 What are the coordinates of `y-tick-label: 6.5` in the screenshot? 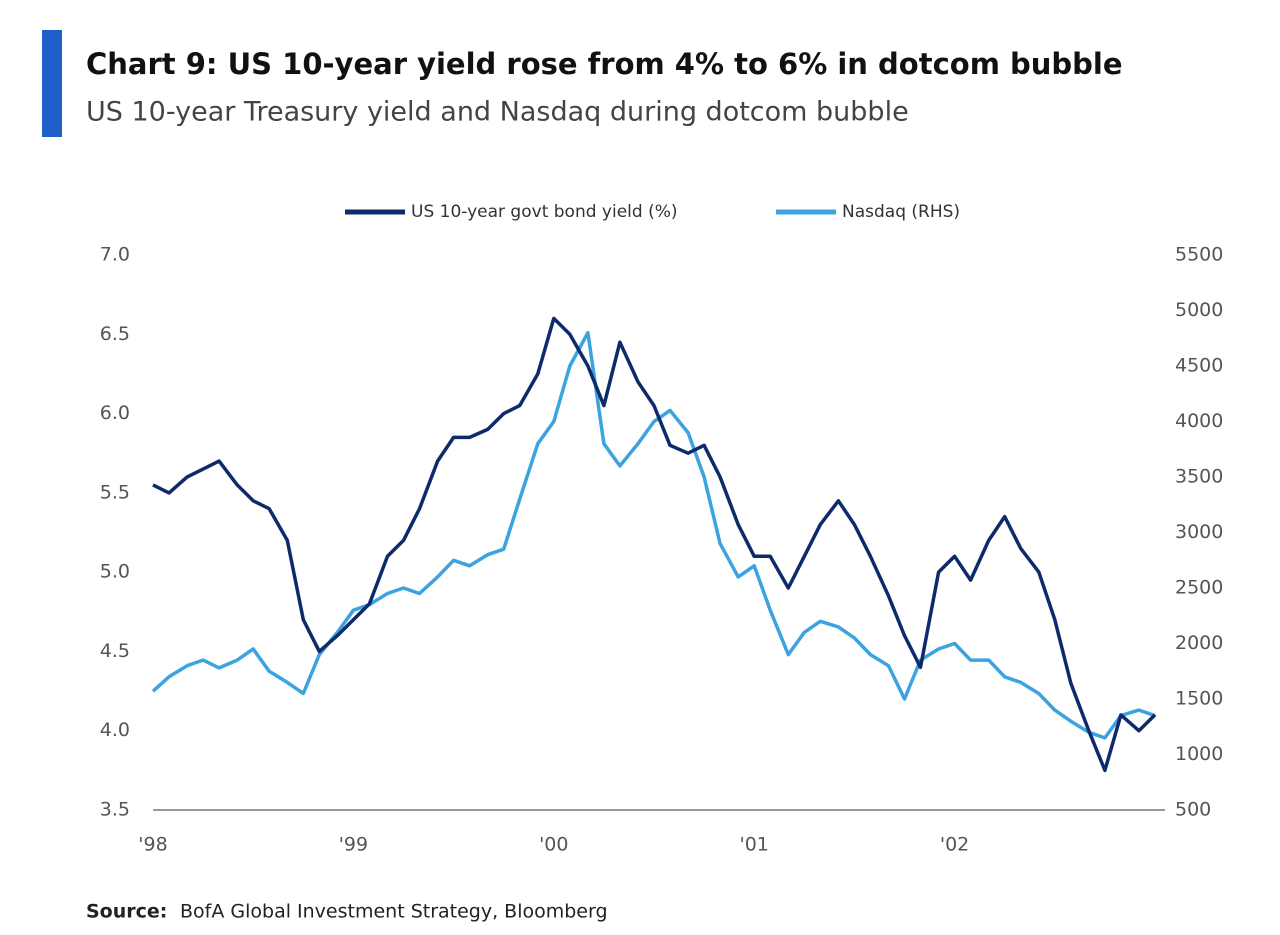 It's located at (115, 334).